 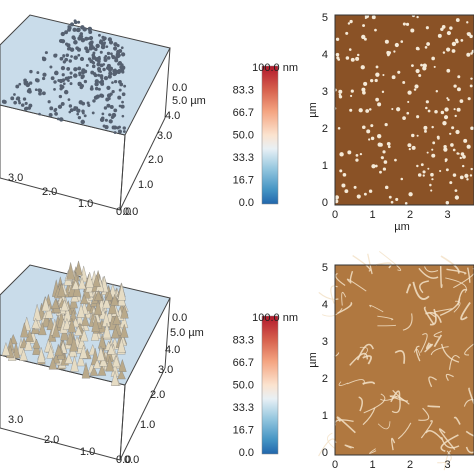 I want to click on colorbar-label: 16.7, so click(x=243, y=430).